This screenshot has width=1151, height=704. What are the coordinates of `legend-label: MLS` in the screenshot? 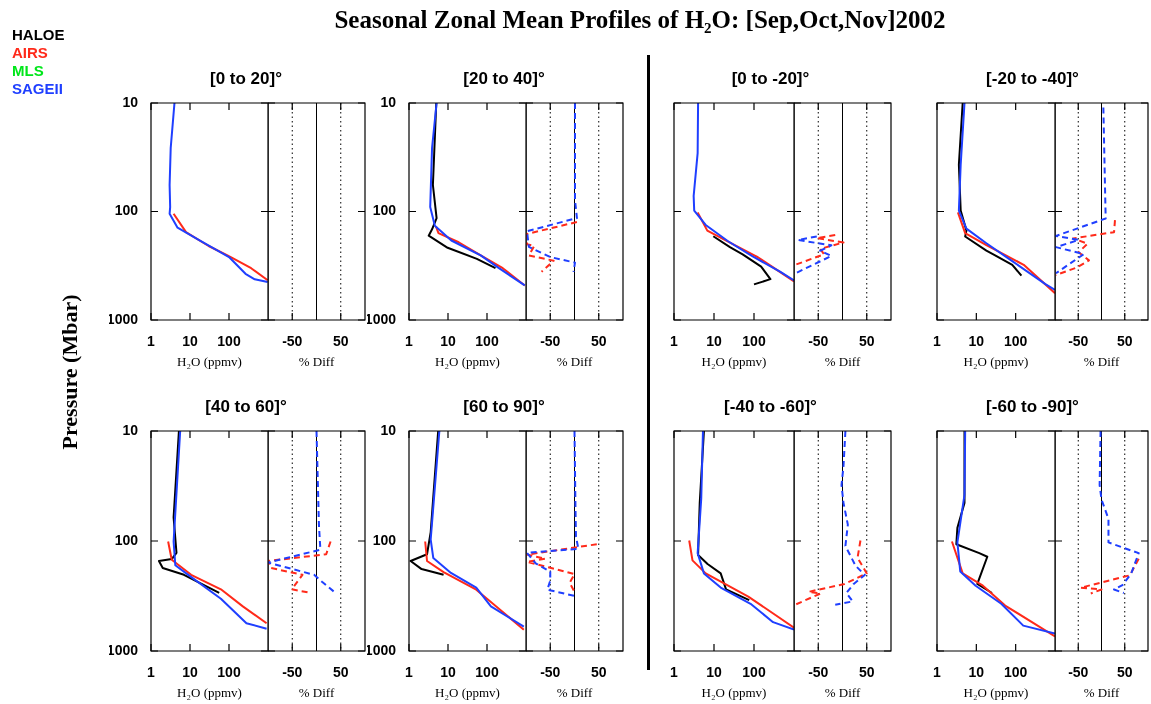 It's located at (28, 70).